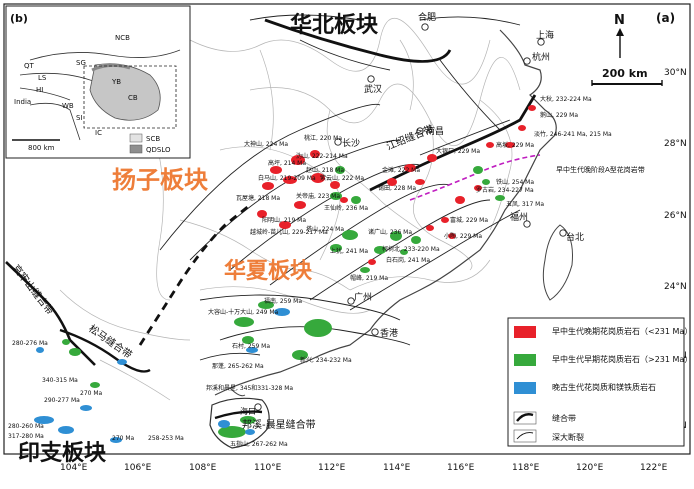  I want to click on svg-text: 越城岭-苗儿山, 229-217 Ma, so click(289, 232).